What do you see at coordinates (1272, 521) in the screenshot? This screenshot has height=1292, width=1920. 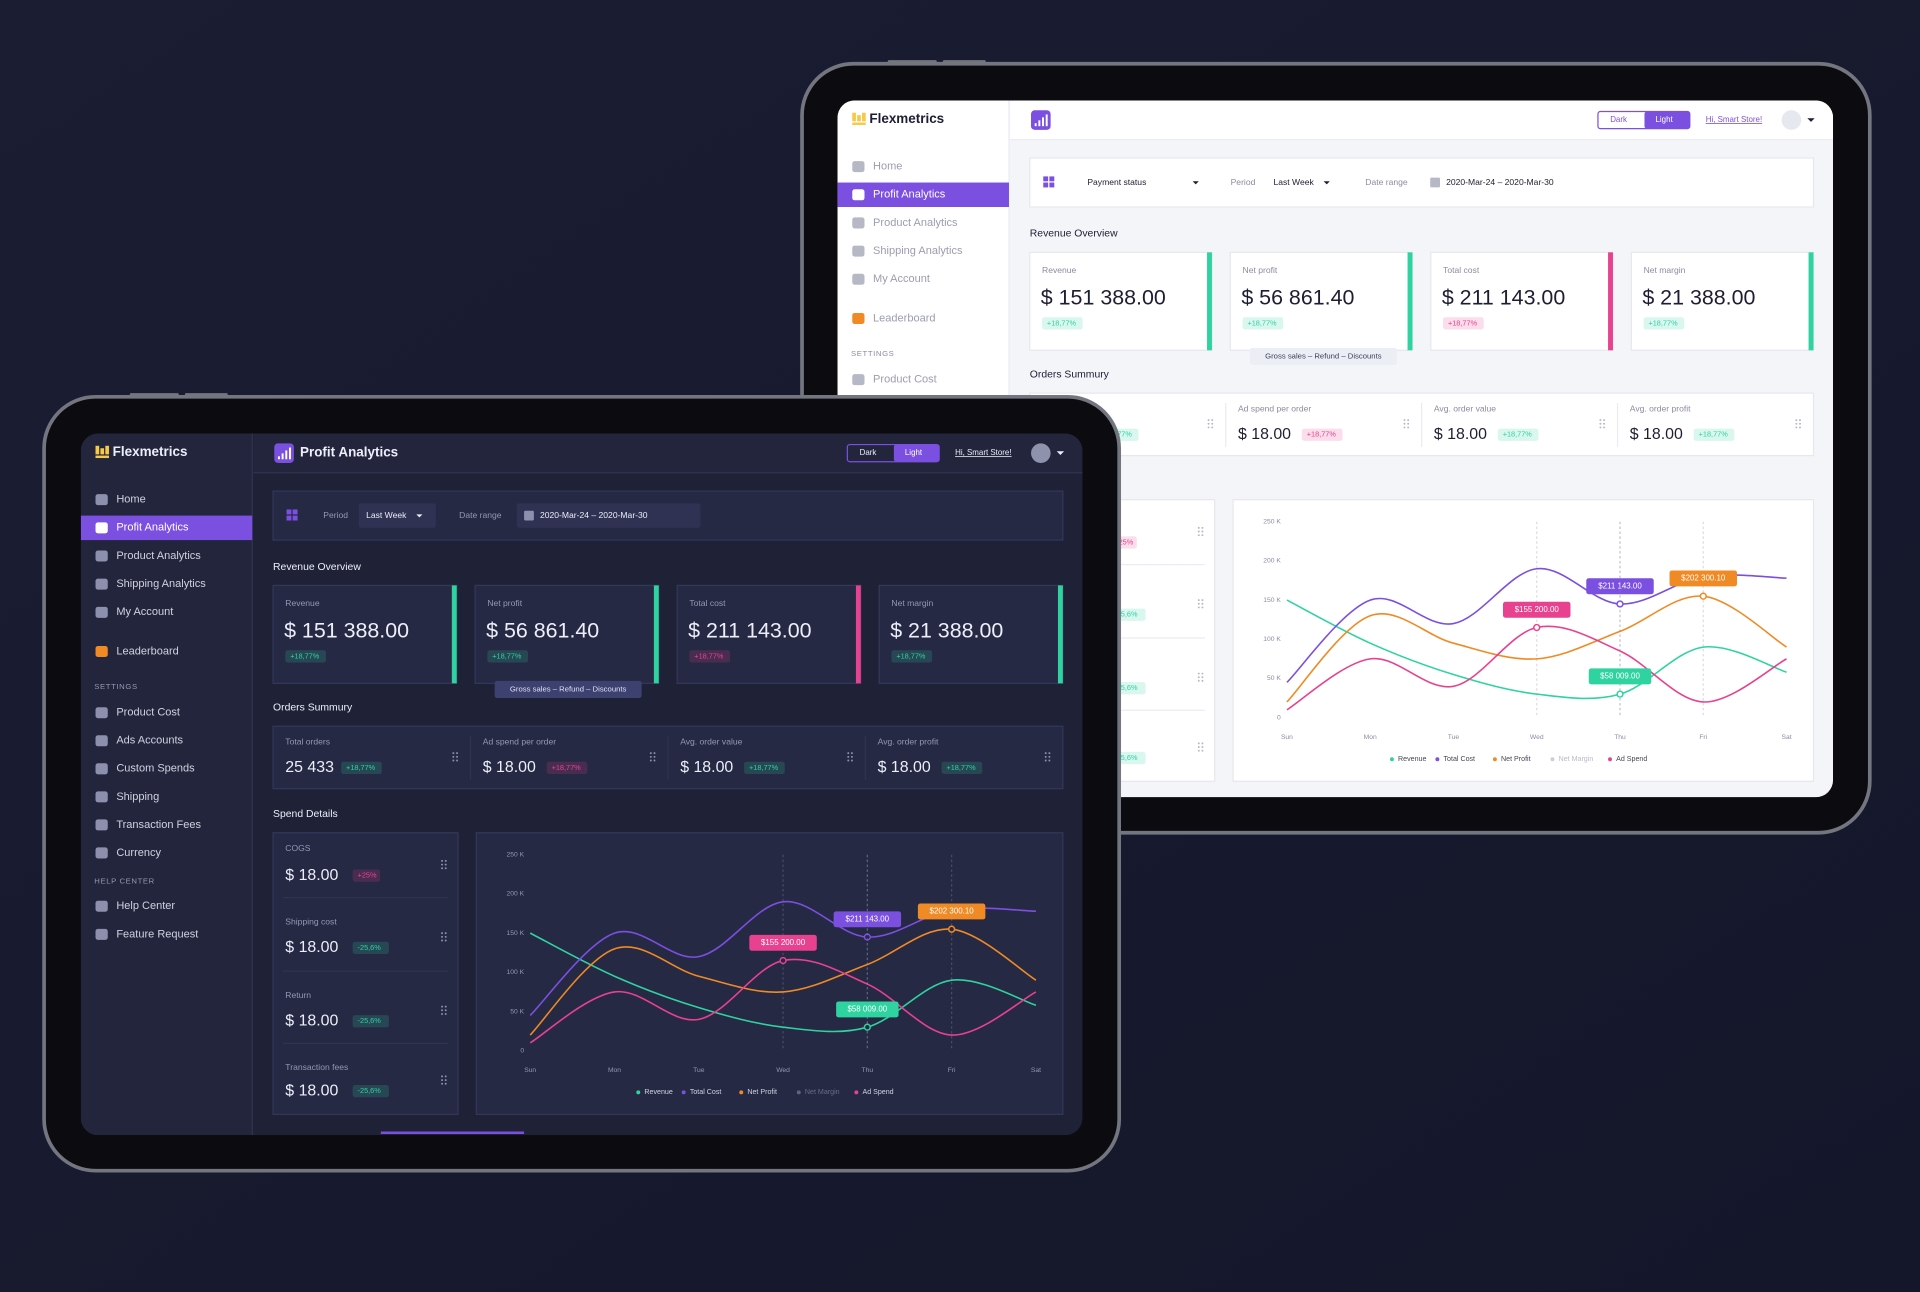 I see `y-tick-label: 250 K` at bounding box center [1272, 521].